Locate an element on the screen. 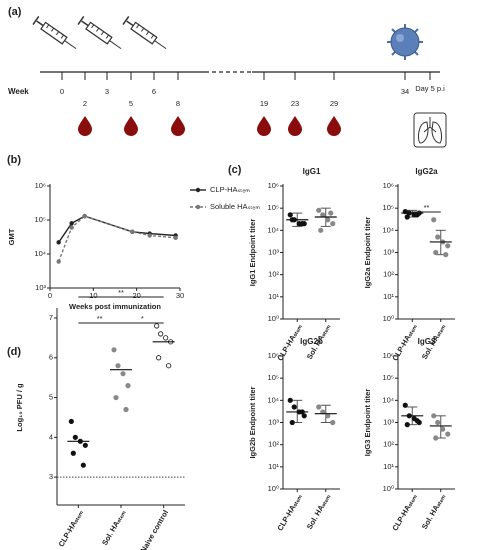  y-tick-label: 6 is located at coordinates (51, 357).